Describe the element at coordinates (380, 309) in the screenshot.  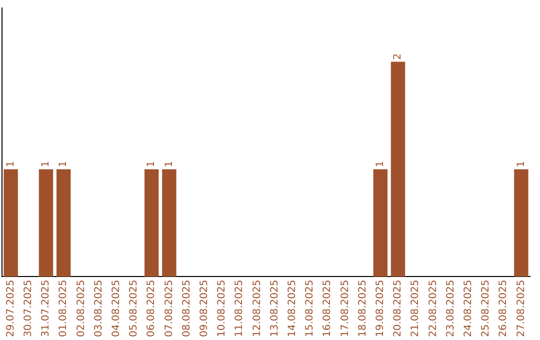
I see `x-tick-label: 19.08.2025` at that location.